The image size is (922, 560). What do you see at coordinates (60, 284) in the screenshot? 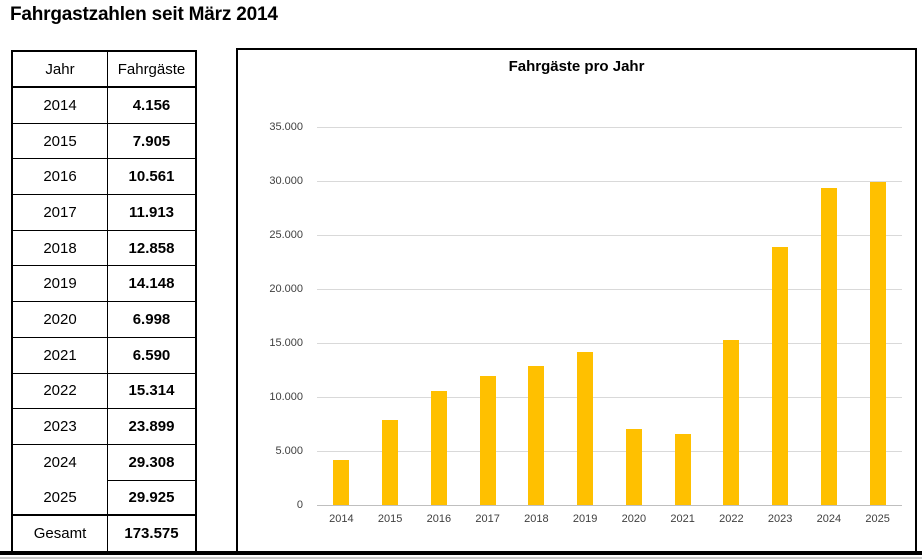
I see `year-cell-2019: 2019` at bounding box center [60, 284].